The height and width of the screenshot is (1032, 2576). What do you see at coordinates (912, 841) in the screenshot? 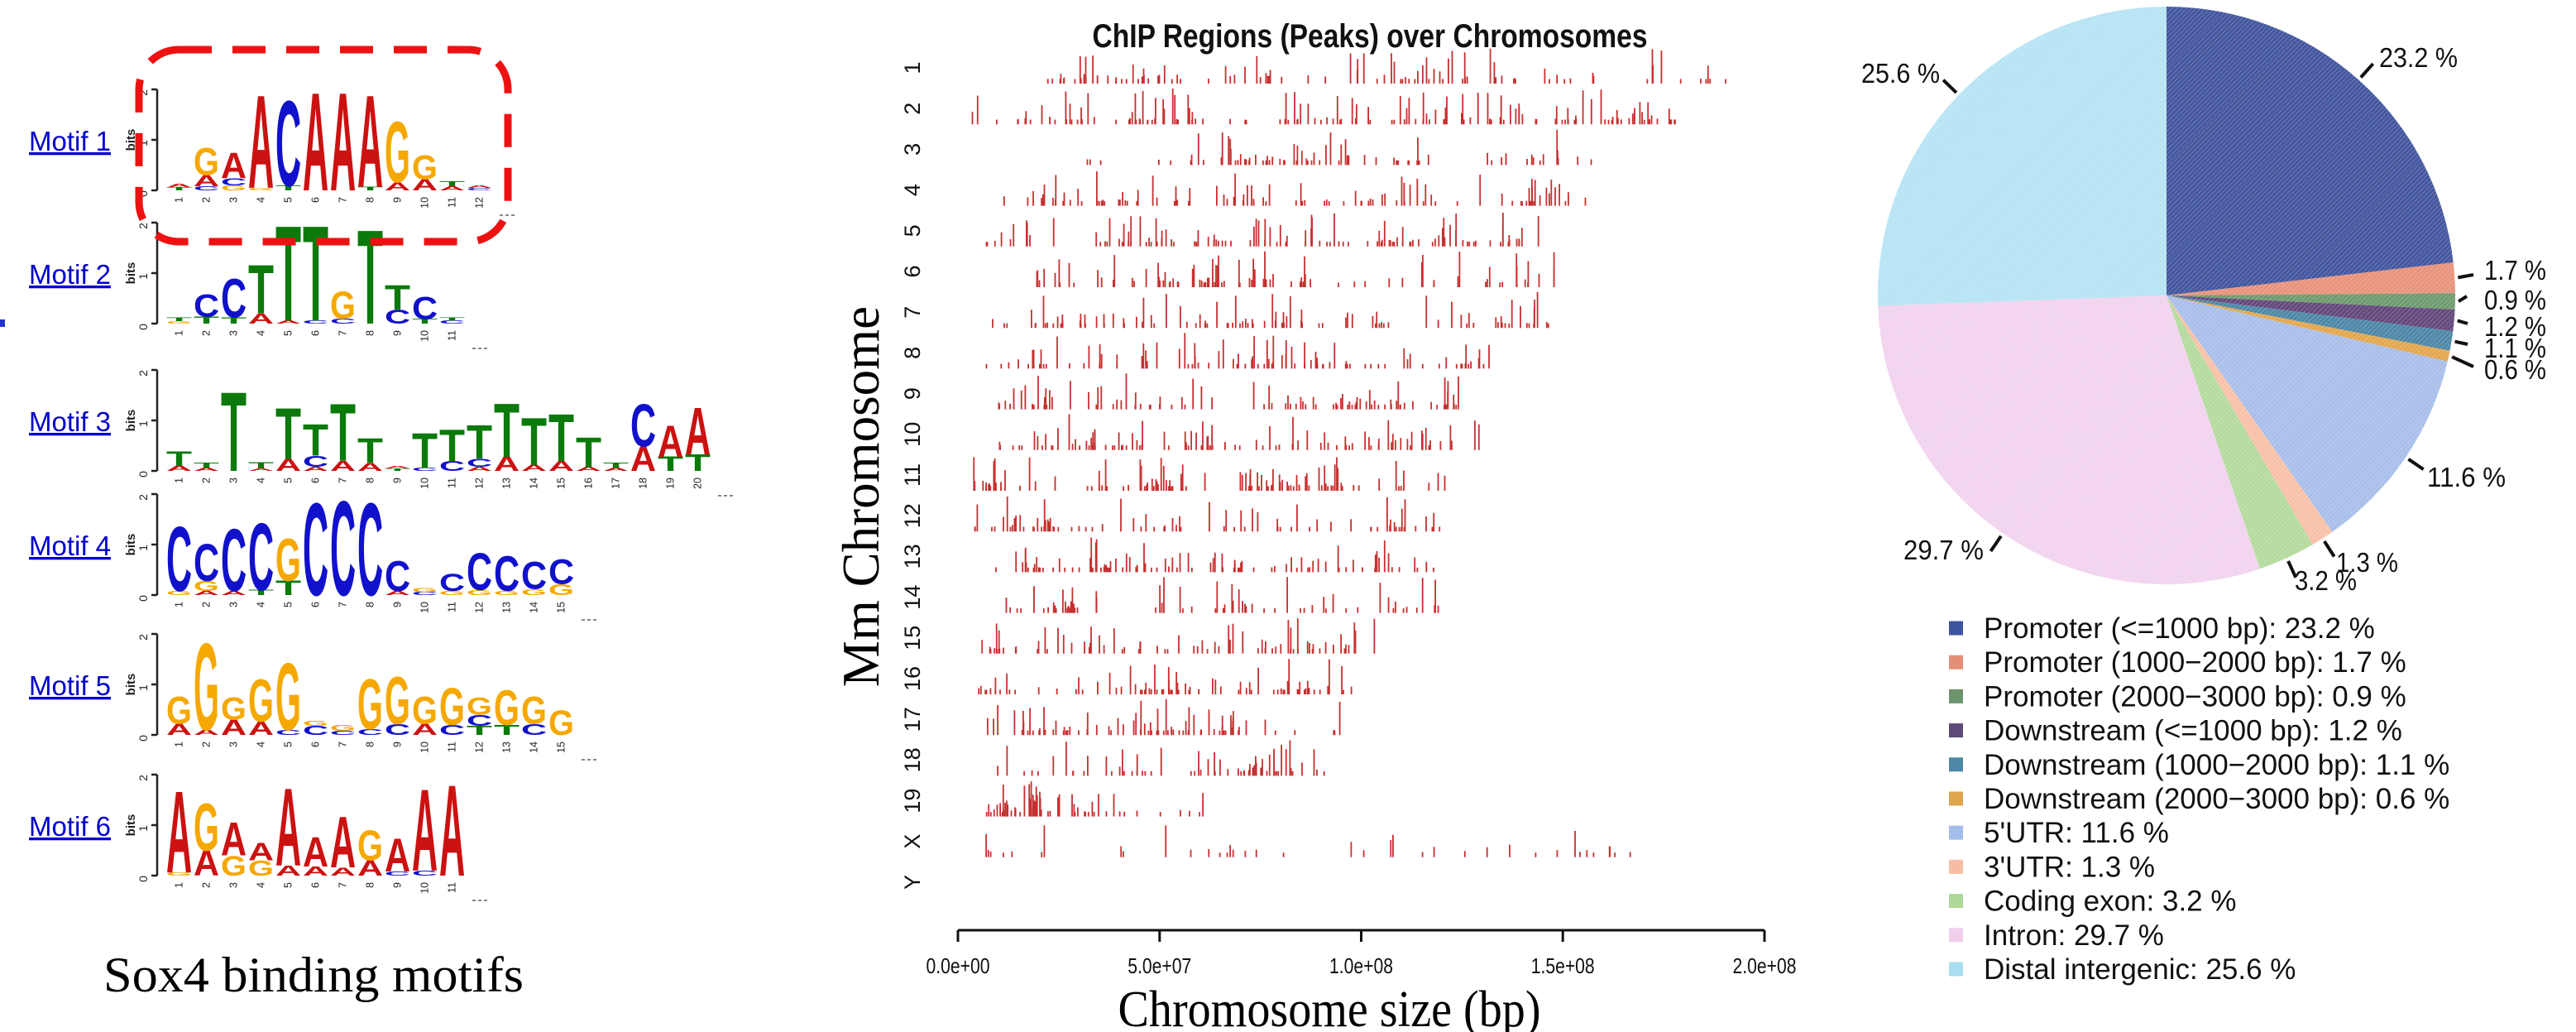
I see `svg-text: X` at bounding box center [912, 841].